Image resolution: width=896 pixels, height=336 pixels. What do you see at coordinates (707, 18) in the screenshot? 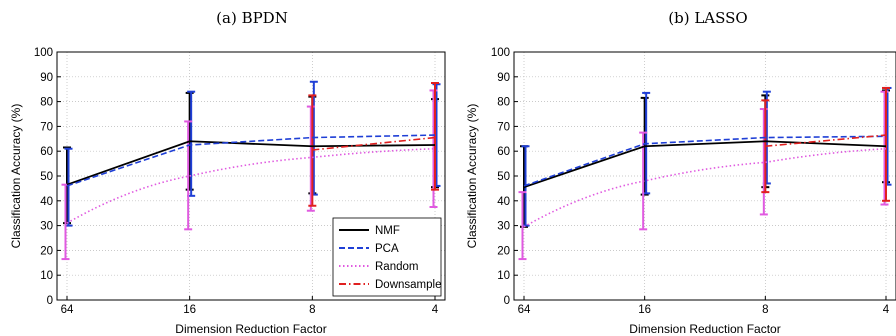
I see `chart-title: (b) LASSO` at bounding box center [707, 18].